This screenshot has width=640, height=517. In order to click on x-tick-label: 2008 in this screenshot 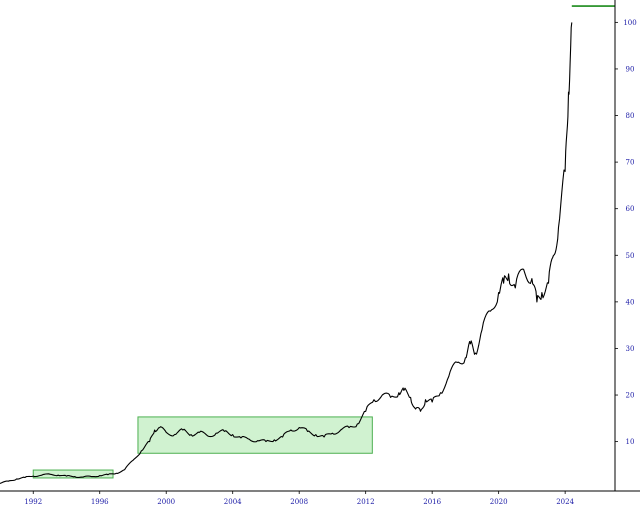, I will do `click(299, 502)`.